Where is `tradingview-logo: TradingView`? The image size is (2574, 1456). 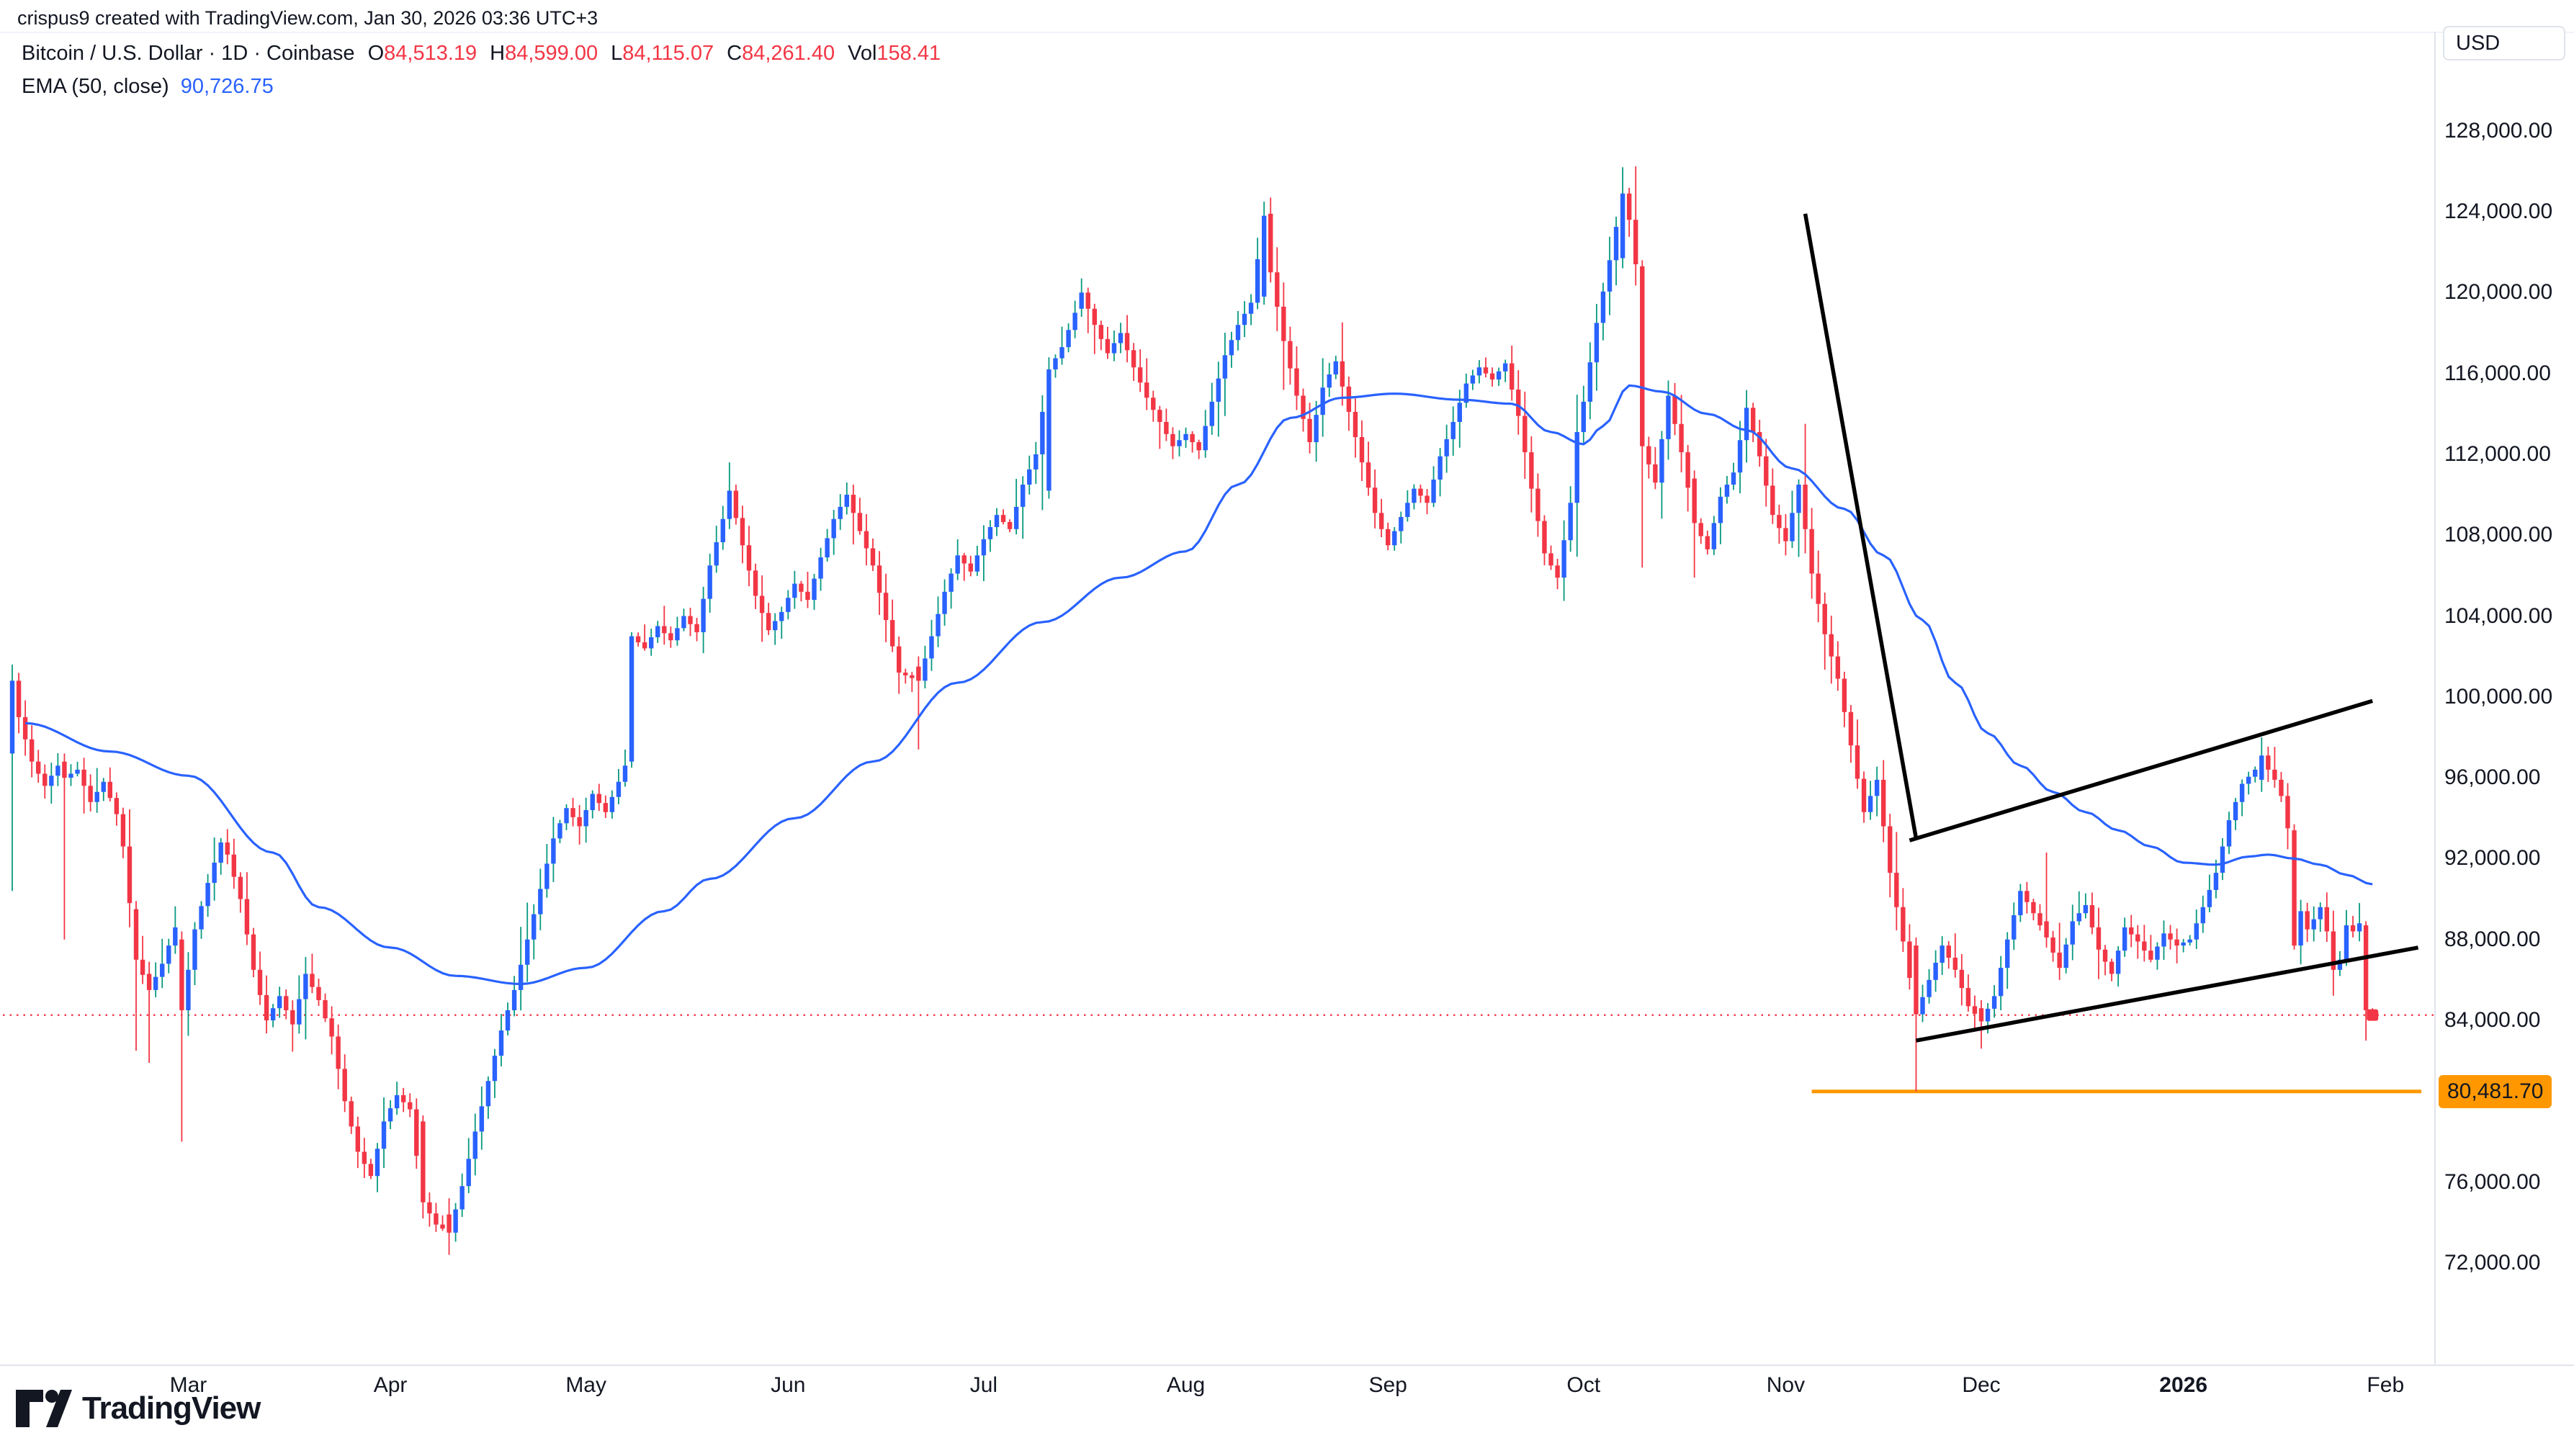 tradingview-logo: TradingView is located at coordinates (138, 1408).